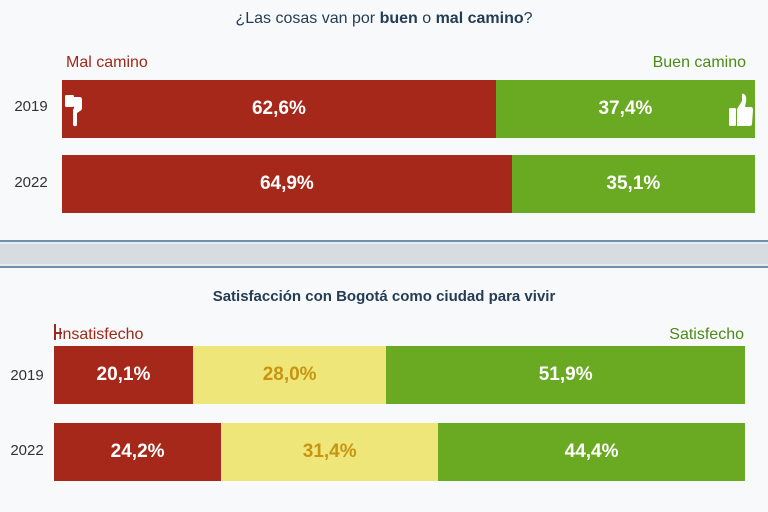  I want to click on title-part: ?, so click(528, 18).